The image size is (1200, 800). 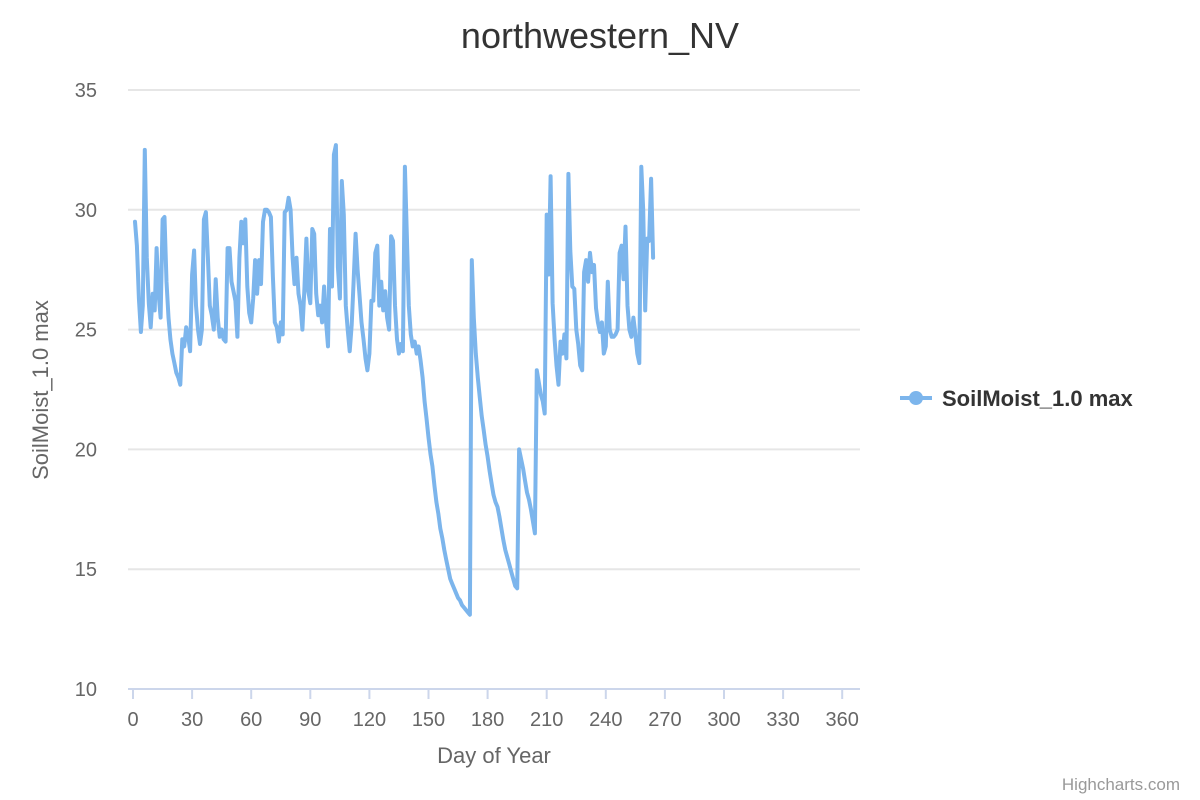 What do you see at coordinates (132, 720) in the screenshot?
I see `x-tick-label: 0` at bounding box center [132, 720].